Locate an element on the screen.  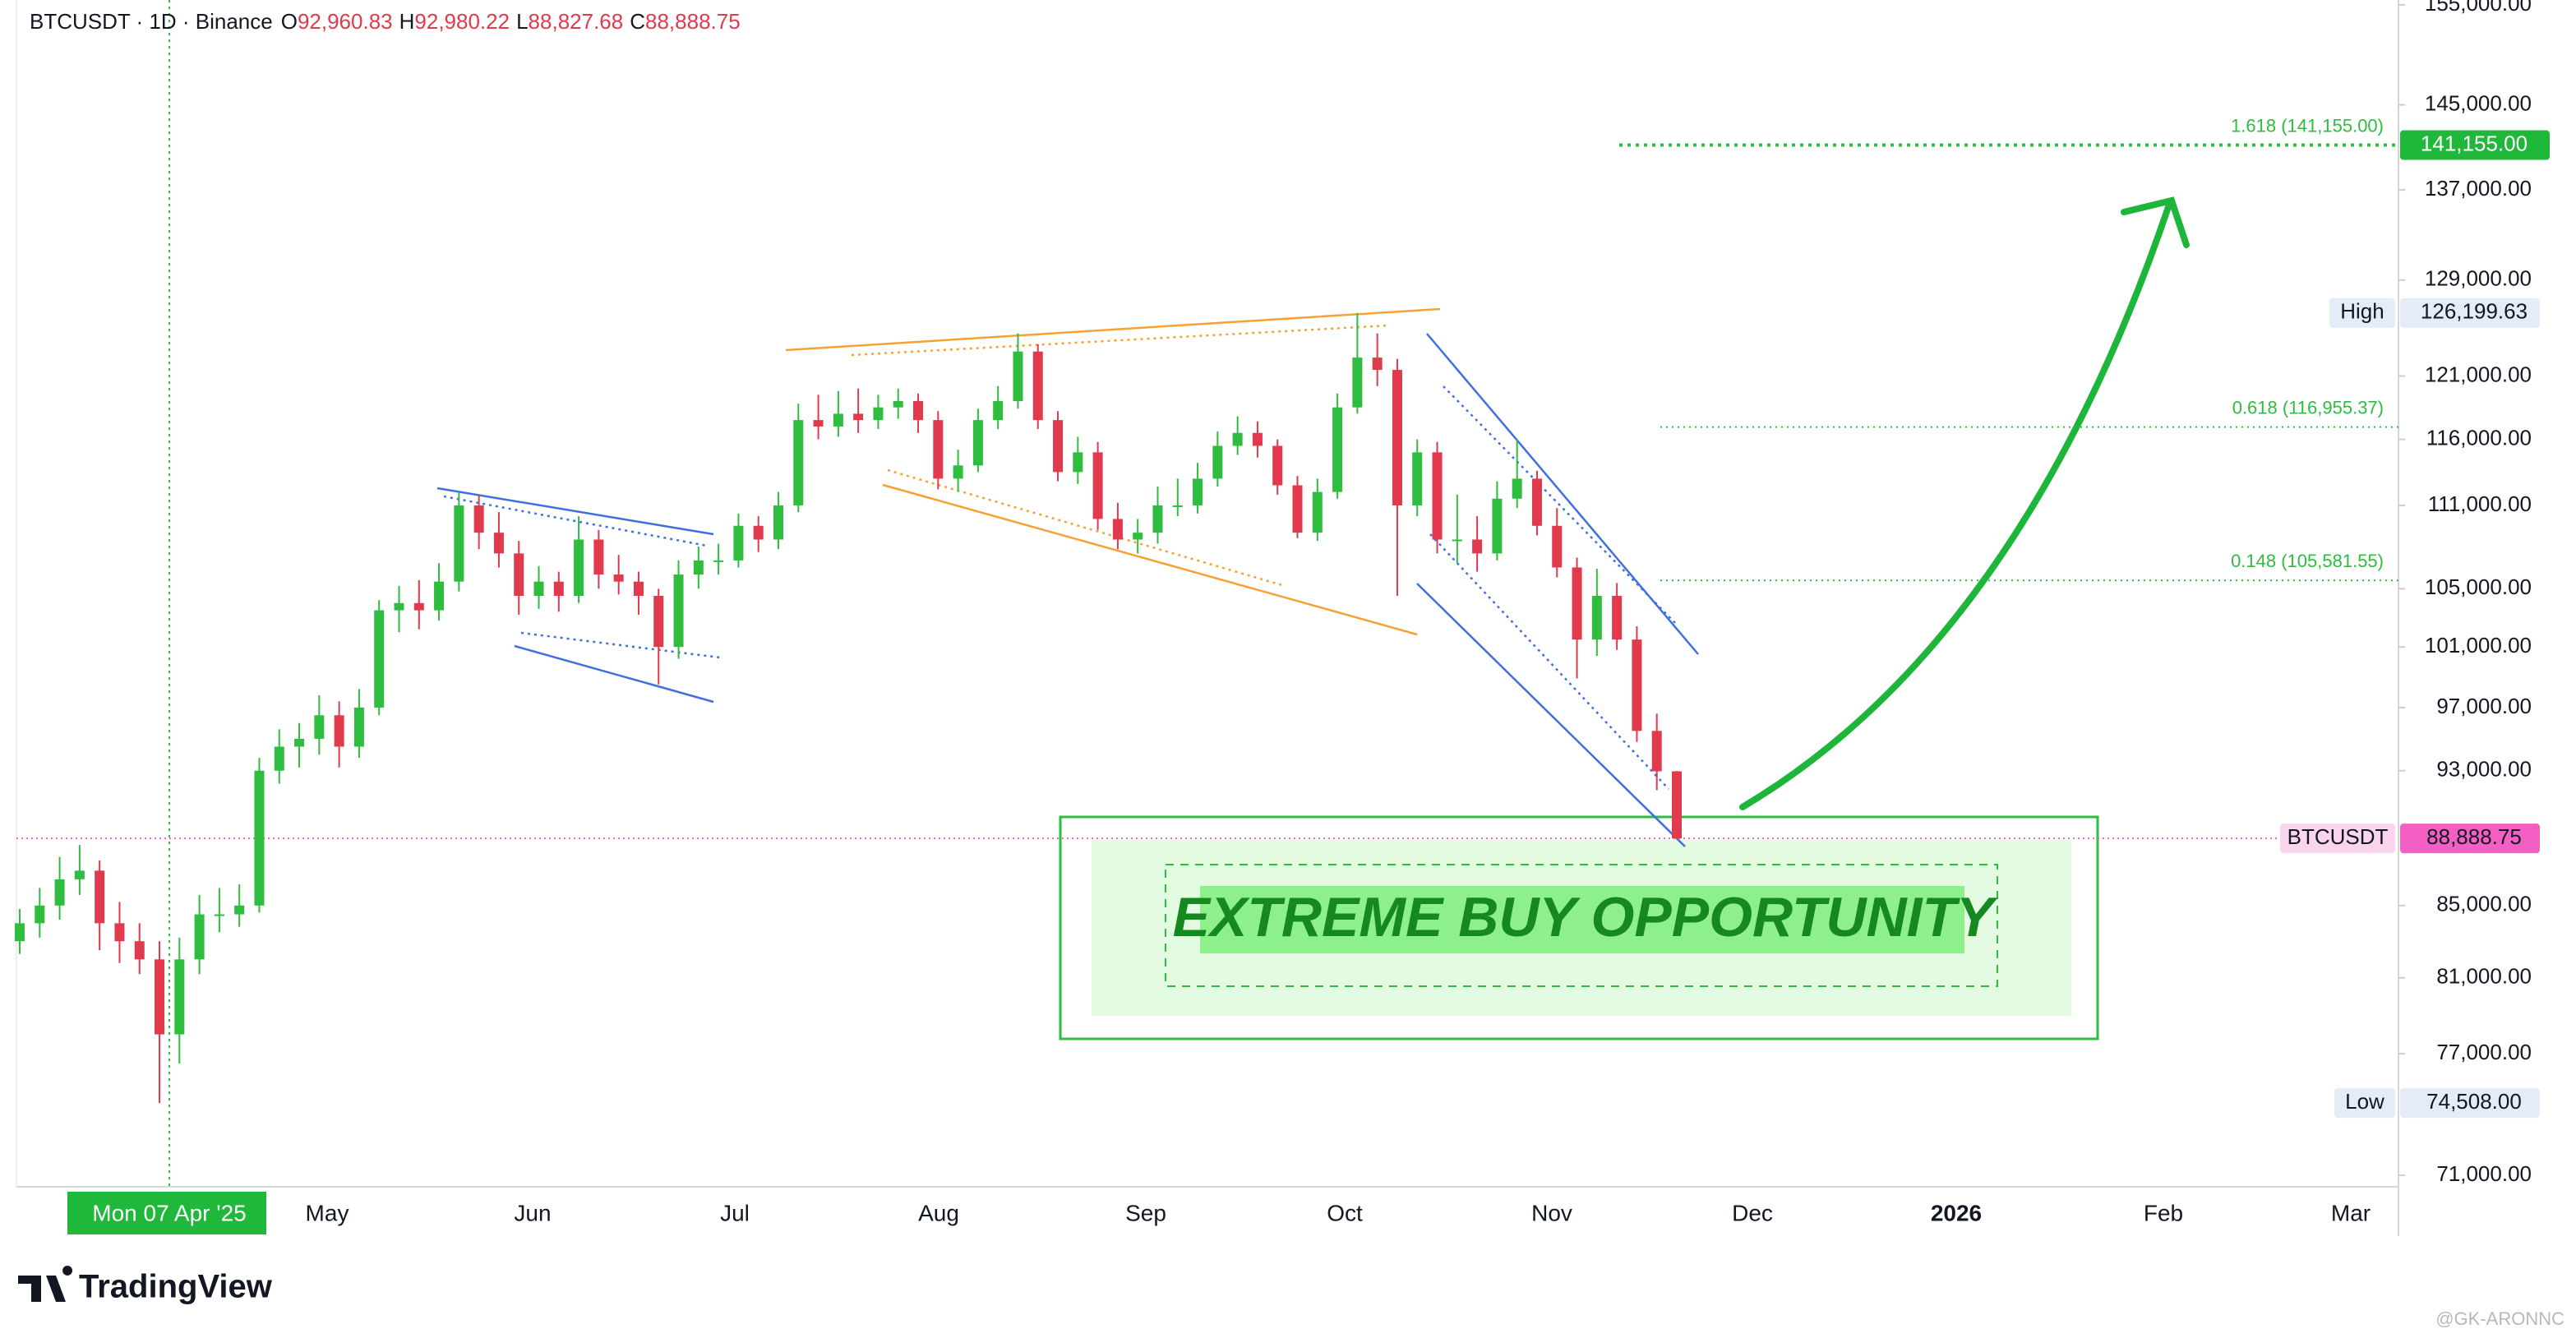
y-tick-label: 145,000.00 is located at coordinates (2479, 103).